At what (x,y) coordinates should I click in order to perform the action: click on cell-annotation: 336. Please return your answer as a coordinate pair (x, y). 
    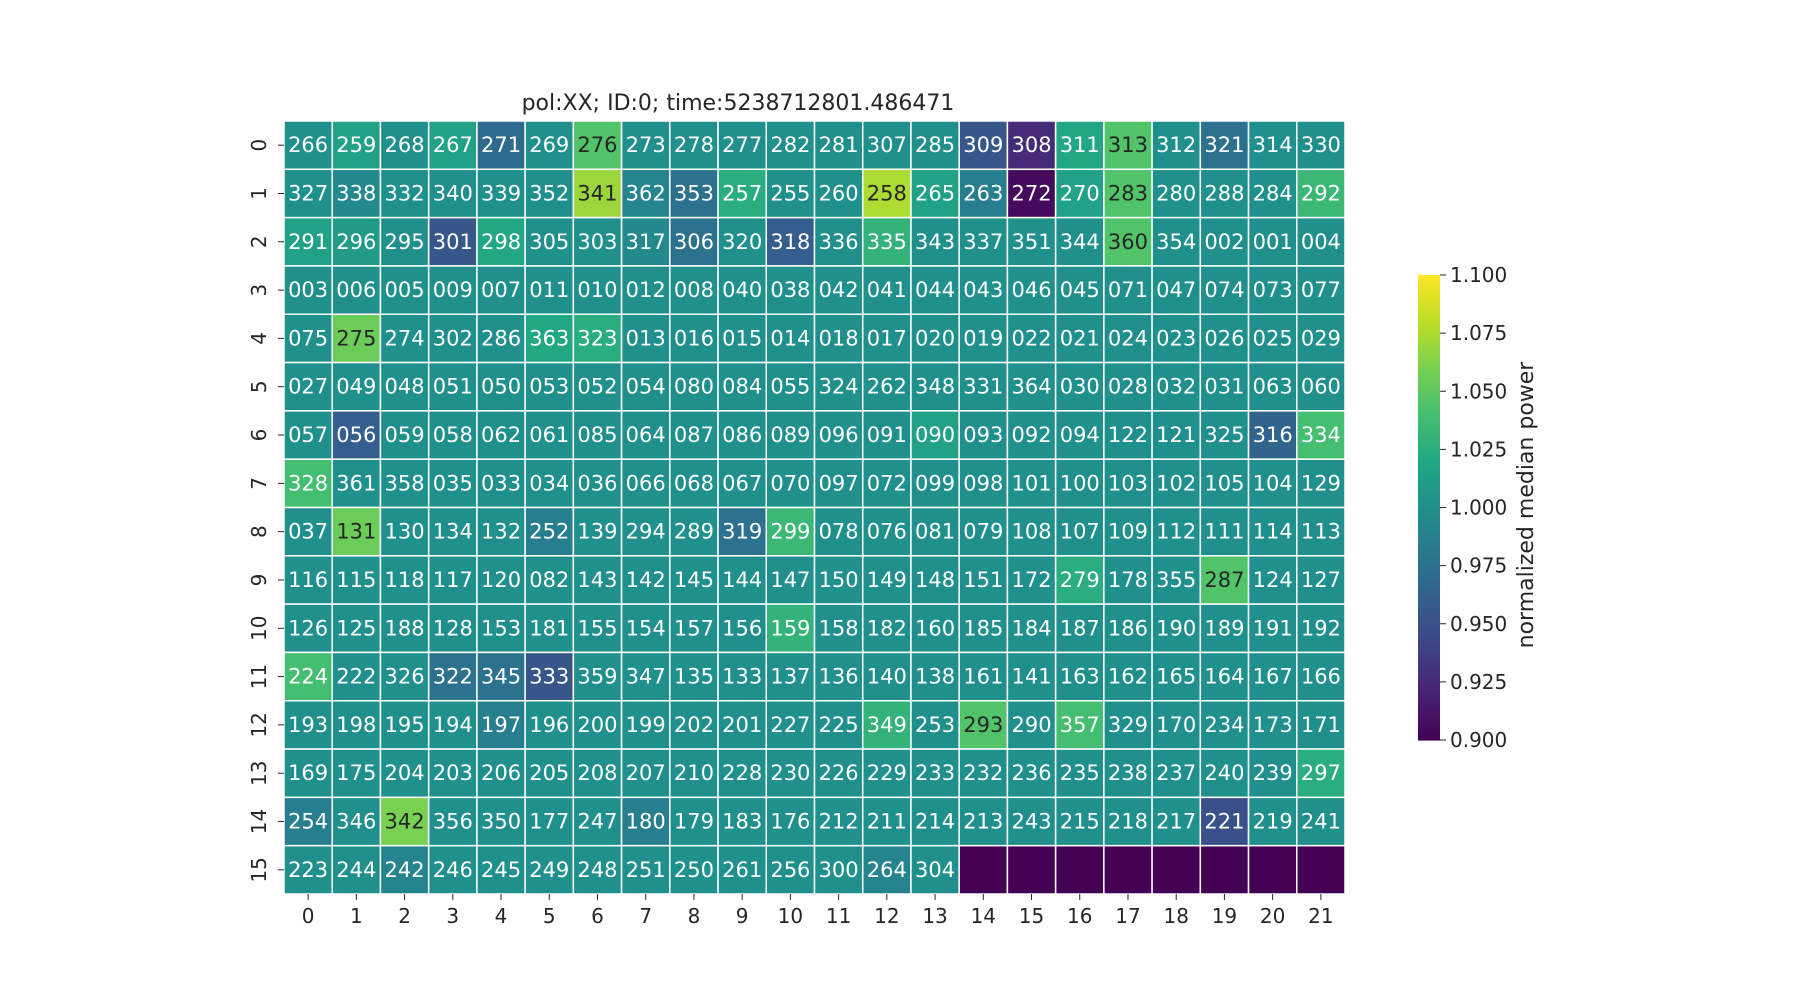
    Looking at the image, I should click on (839, 242).